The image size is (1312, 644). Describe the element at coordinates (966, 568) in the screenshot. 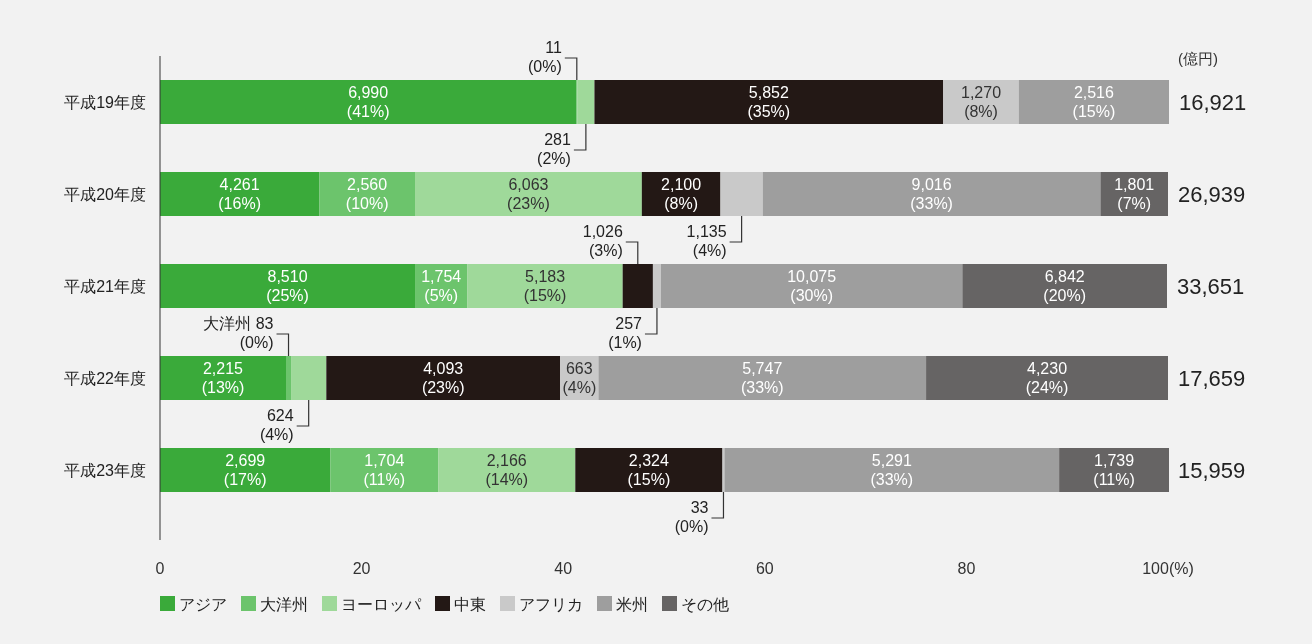

I see `x-tick-label: 80` at that location.